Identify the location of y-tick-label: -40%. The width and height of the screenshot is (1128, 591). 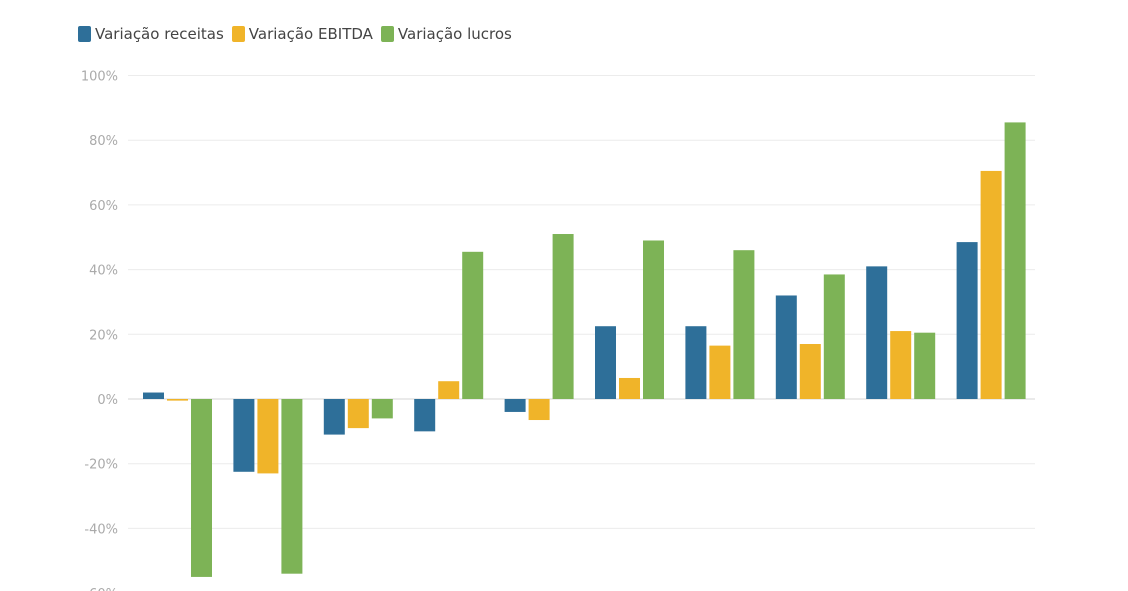
(101, 529).